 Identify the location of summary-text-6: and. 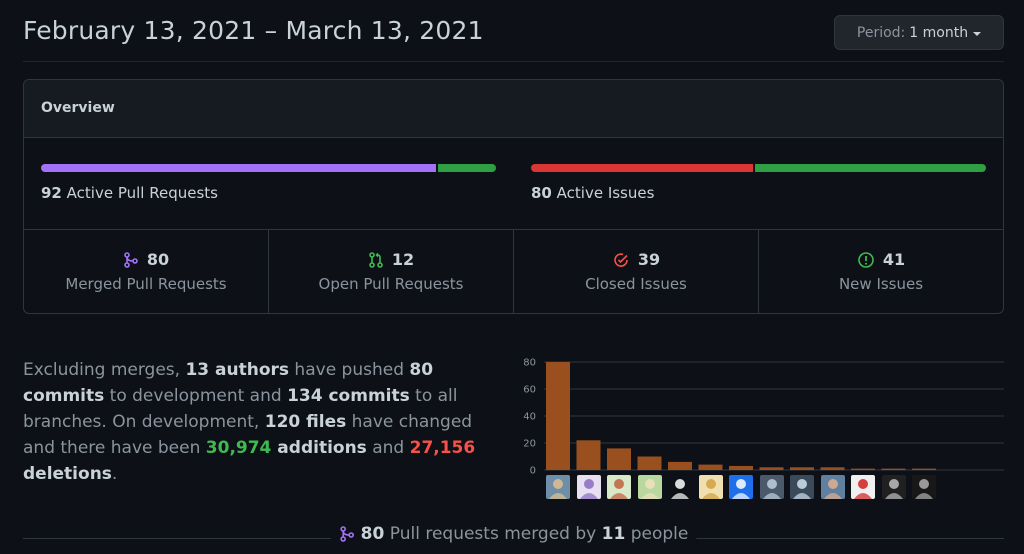
(388, 448).